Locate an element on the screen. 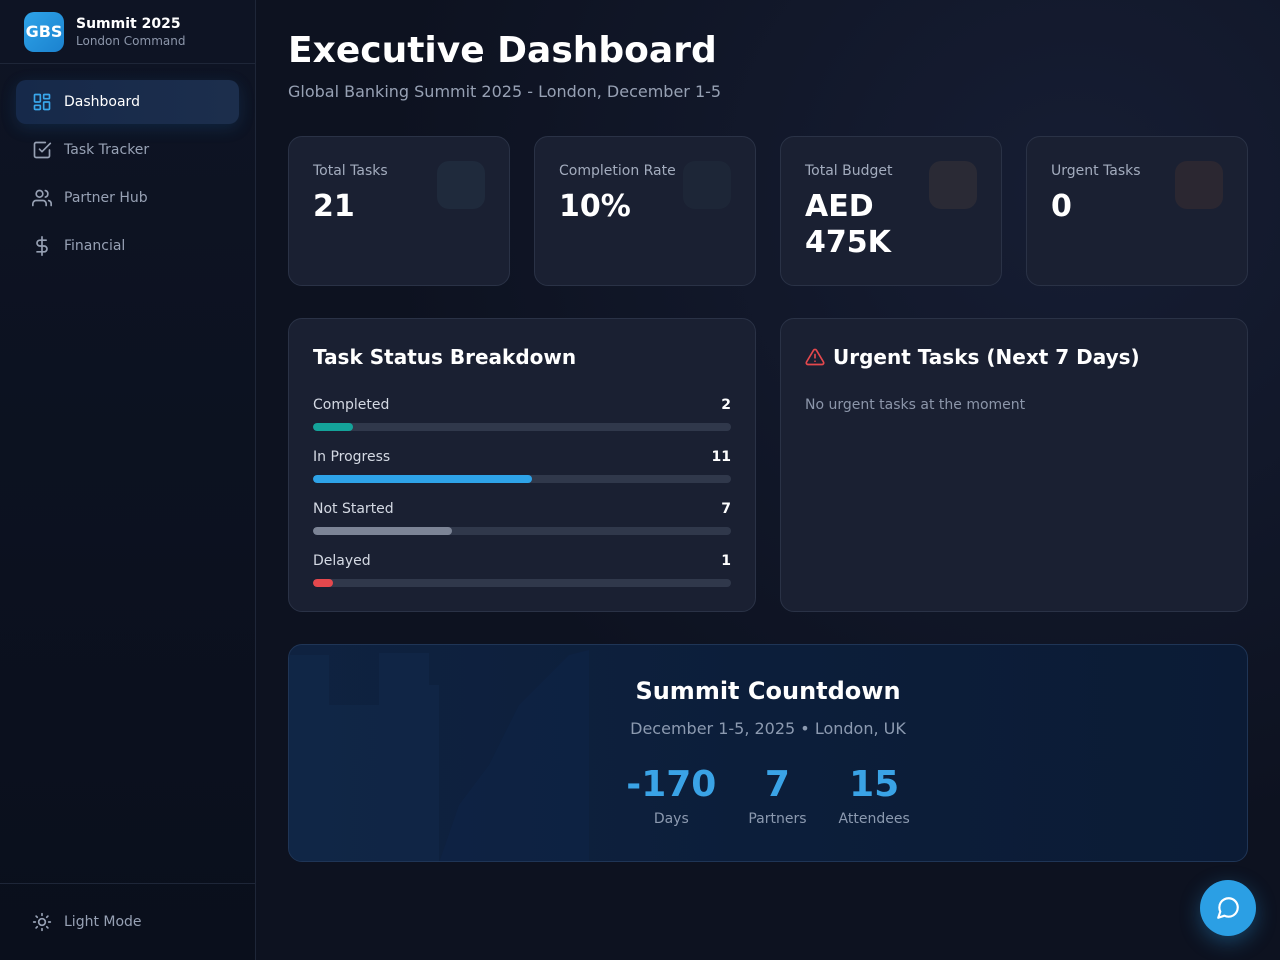 Image resolution: width=1280 pixels, height=960 pixels. countdown-attendees: 15 Attendees is located at coordinates (874, 795).